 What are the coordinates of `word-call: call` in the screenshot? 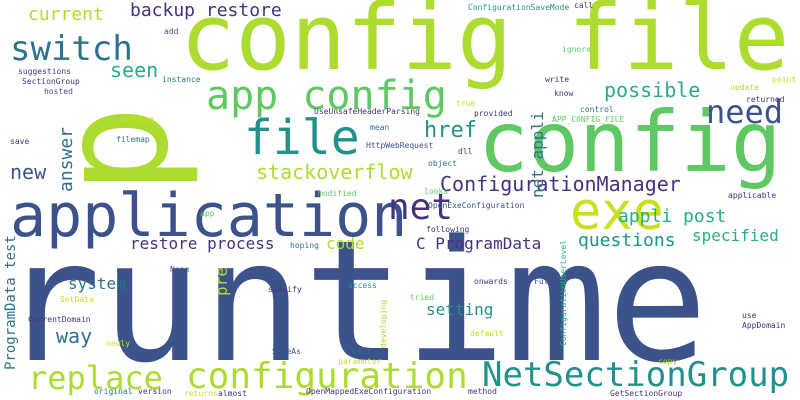 It's located at (584, 5).